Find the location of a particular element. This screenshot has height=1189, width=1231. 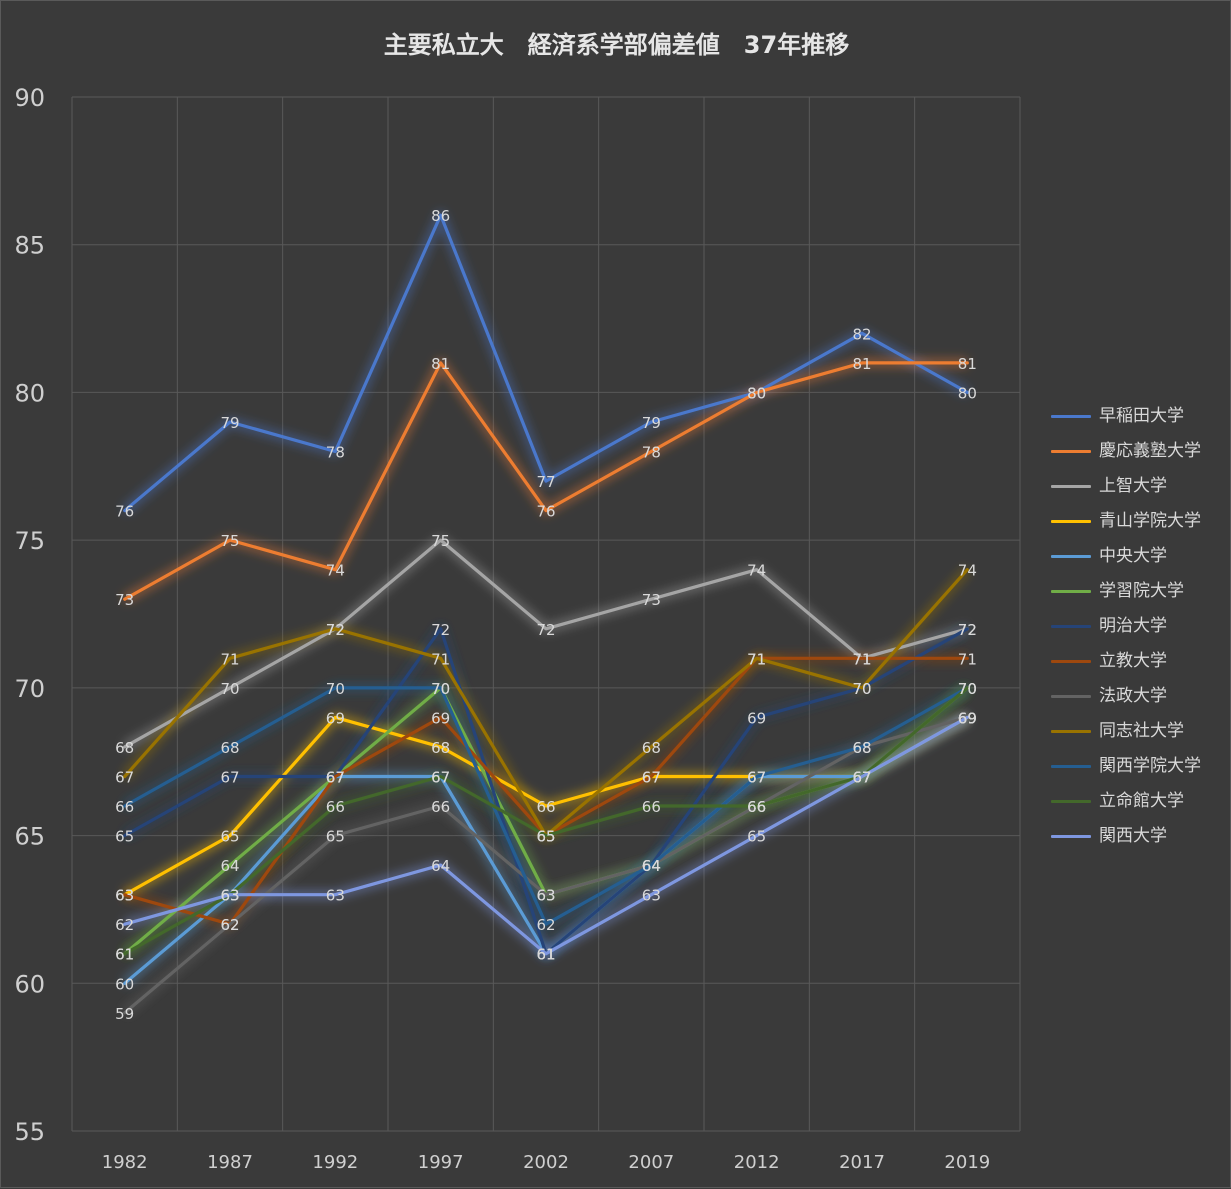

y-axis: 55 60 65 70 75 80 85 90 is located at coordinates (29, 615).